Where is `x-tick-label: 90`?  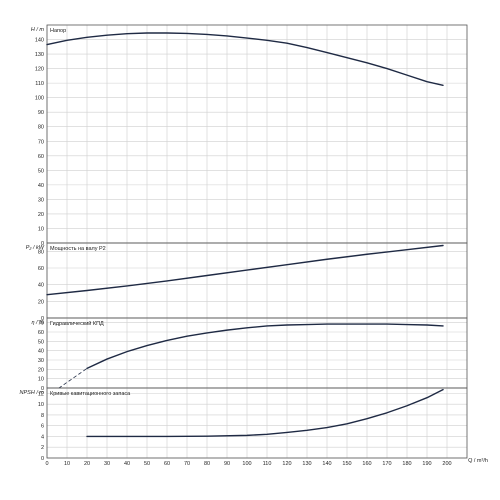
x-tick-label: 90 is located at coordinates (227, 464).